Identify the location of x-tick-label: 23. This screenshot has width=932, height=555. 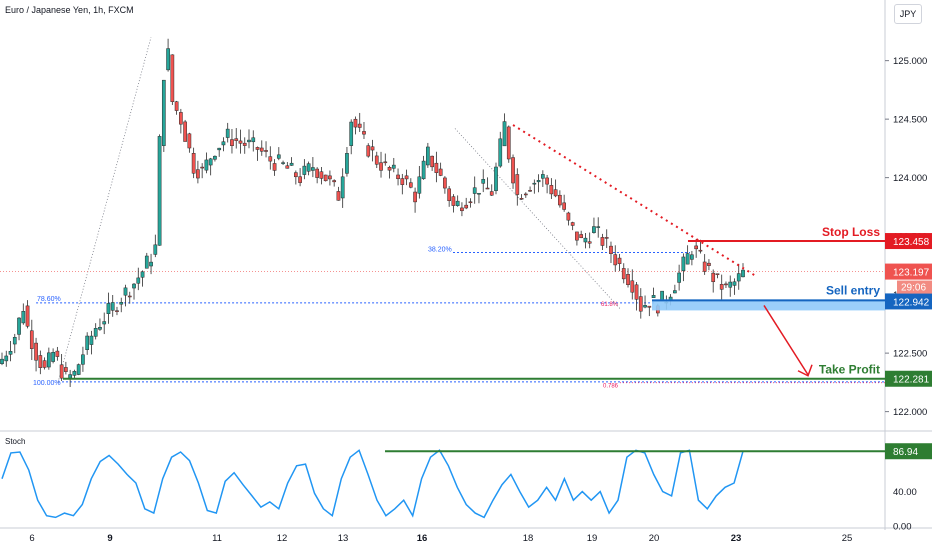
(736, 538).